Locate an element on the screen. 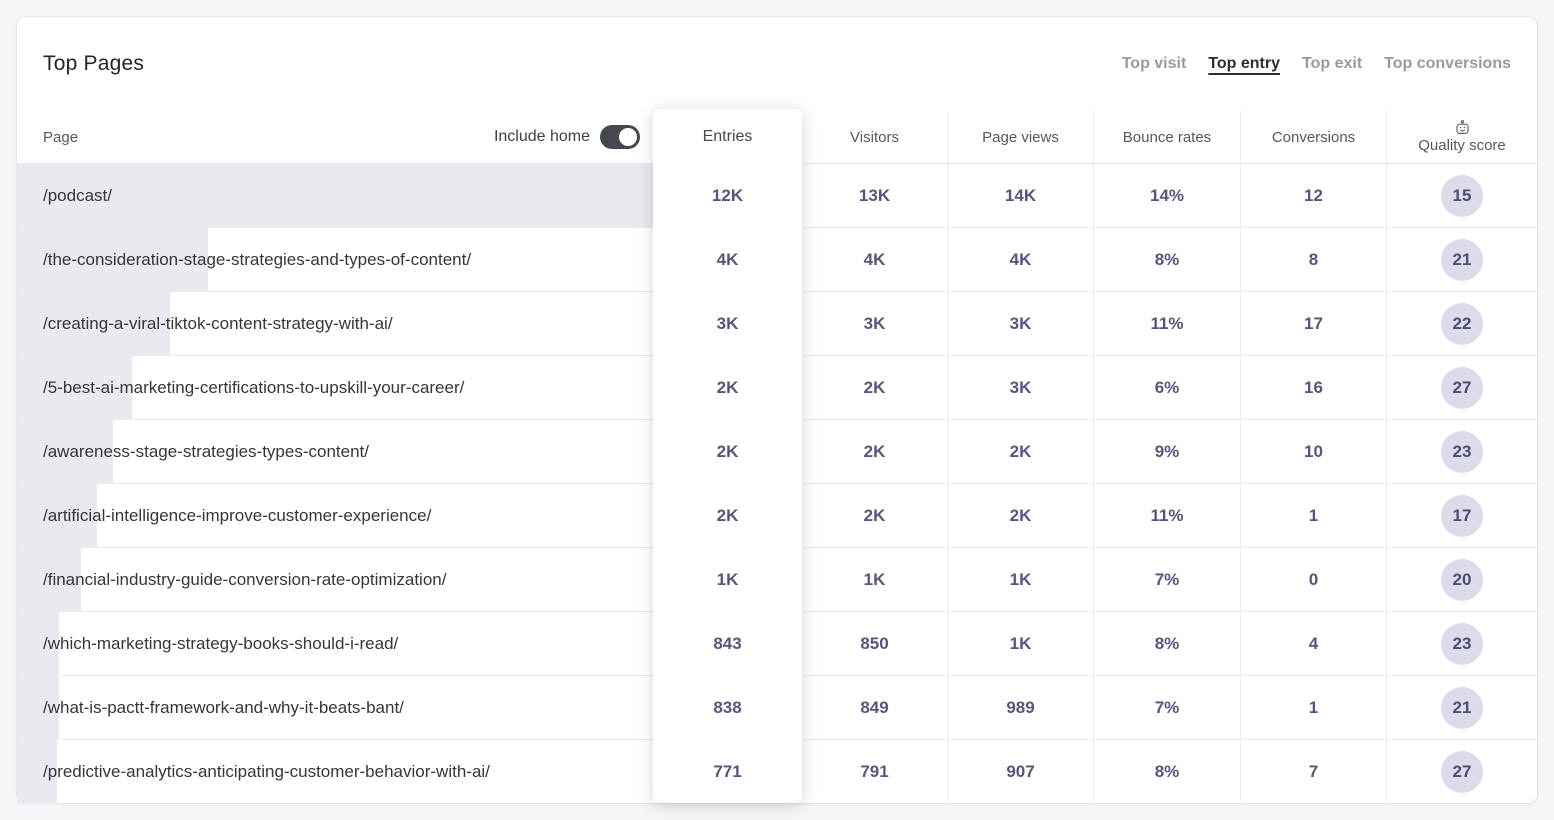 Image resolution: width=1554 pixels, height=820 pixels. quality-score-badge: 22 is located at coordinates (1462, 323).